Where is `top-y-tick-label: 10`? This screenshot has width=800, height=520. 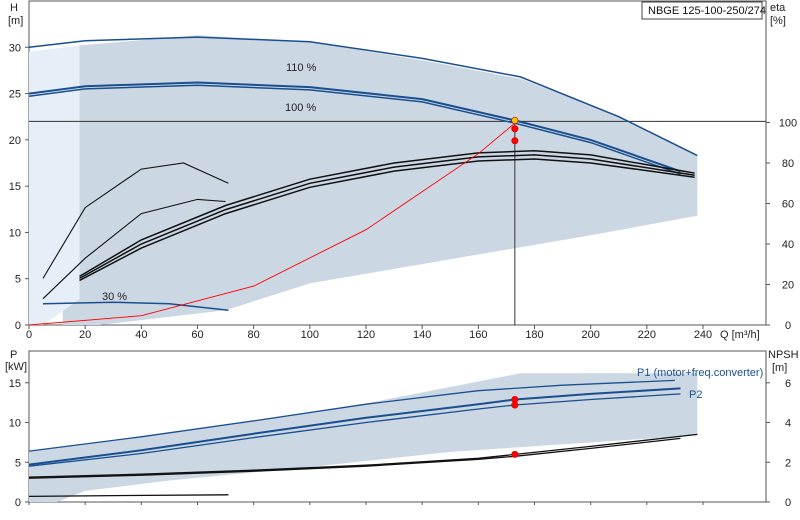
top-y-tick-label: 10 is located at coordinates (15, 233).